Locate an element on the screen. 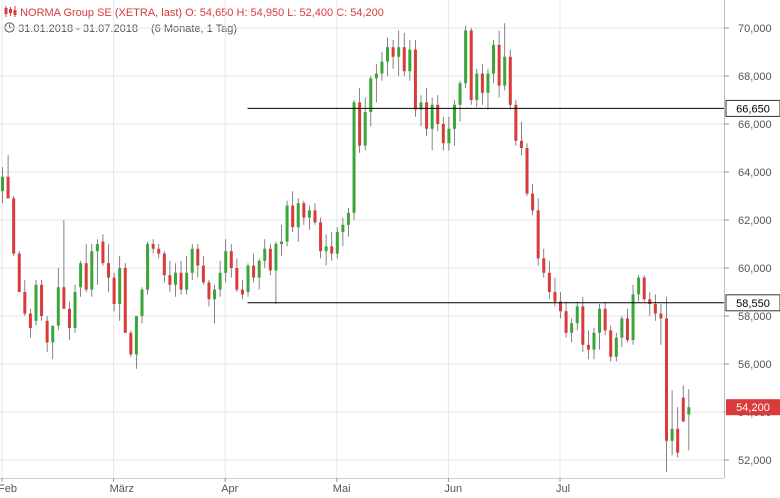 The image size is (780, 498). y-tick-label: 68,000 is located at coordinates (755, 77).